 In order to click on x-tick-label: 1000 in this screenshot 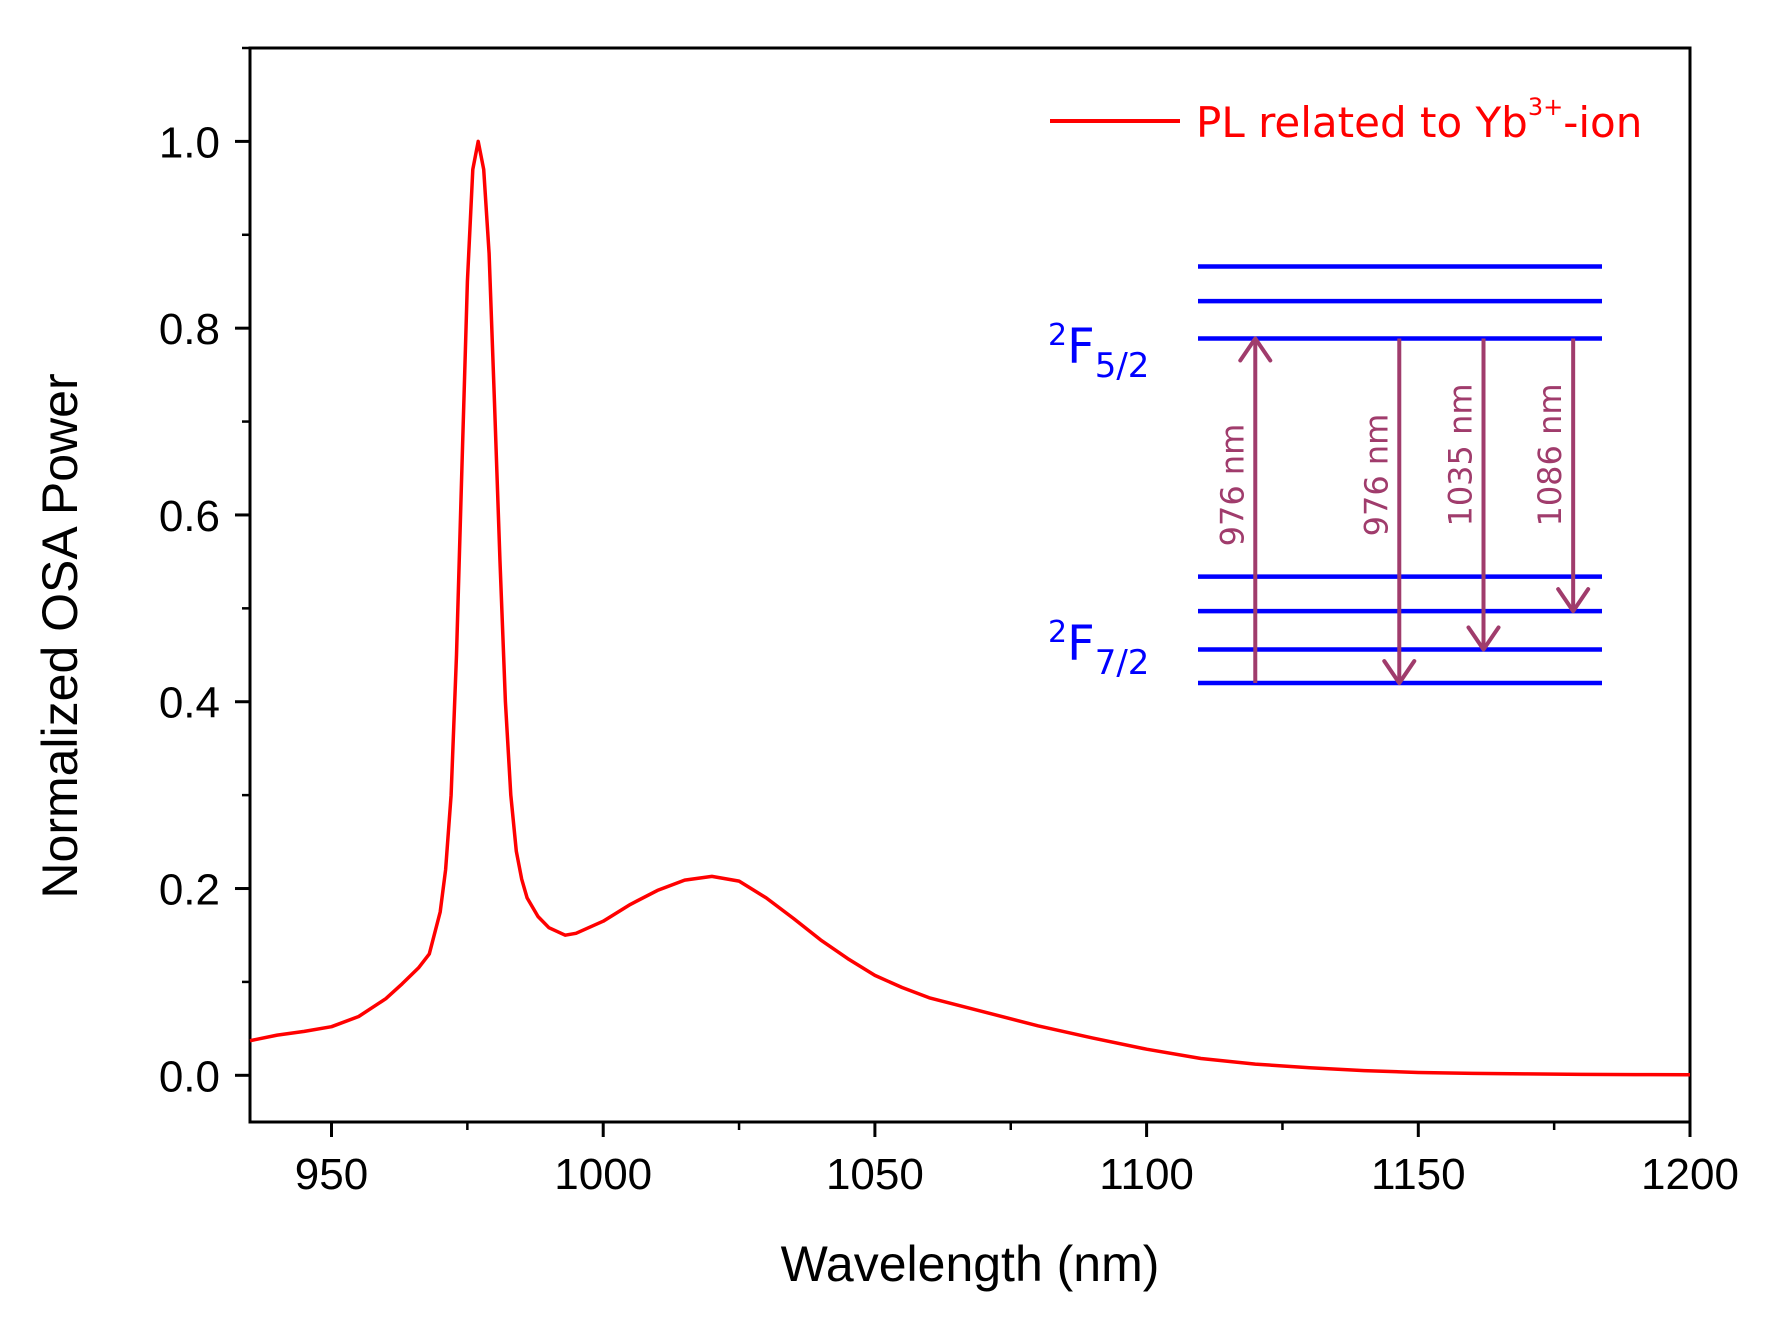, I will do `click(603, 1174)`.